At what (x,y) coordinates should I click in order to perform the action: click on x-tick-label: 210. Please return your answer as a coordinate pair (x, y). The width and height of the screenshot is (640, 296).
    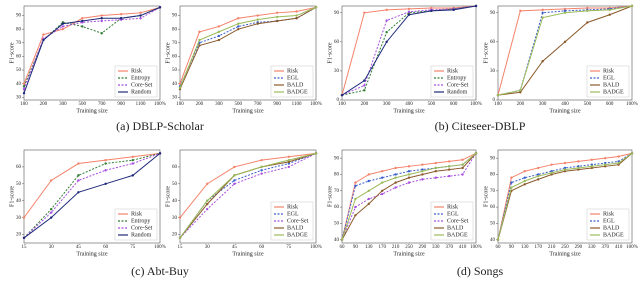
    Looking at the image, I should click on (552, 247).